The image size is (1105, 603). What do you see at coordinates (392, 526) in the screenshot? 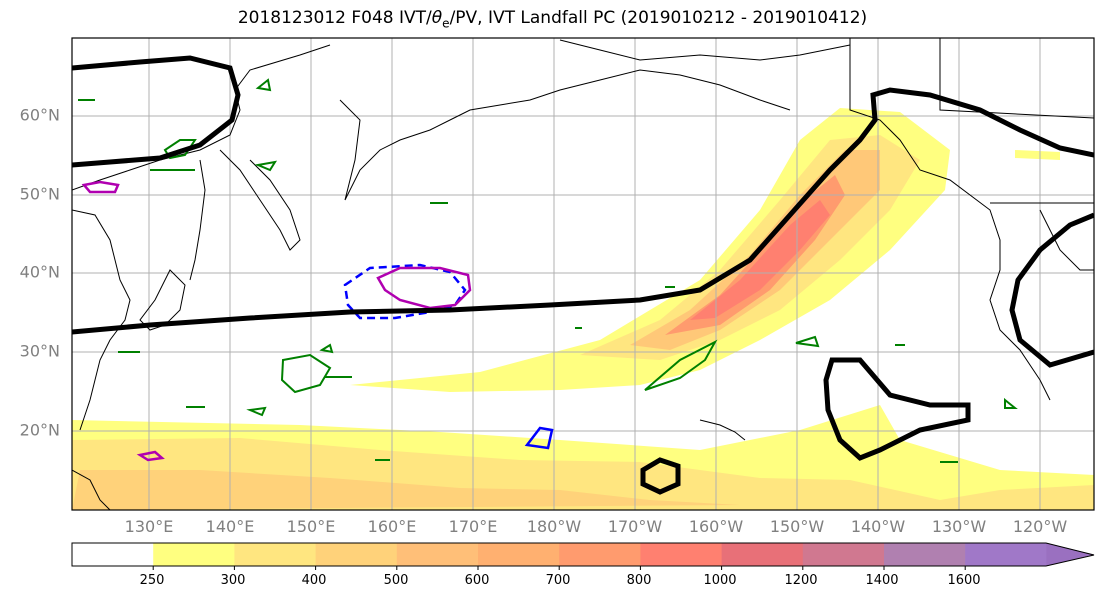
I see `lon-label: 160°E` at bounding box center [392, 526].